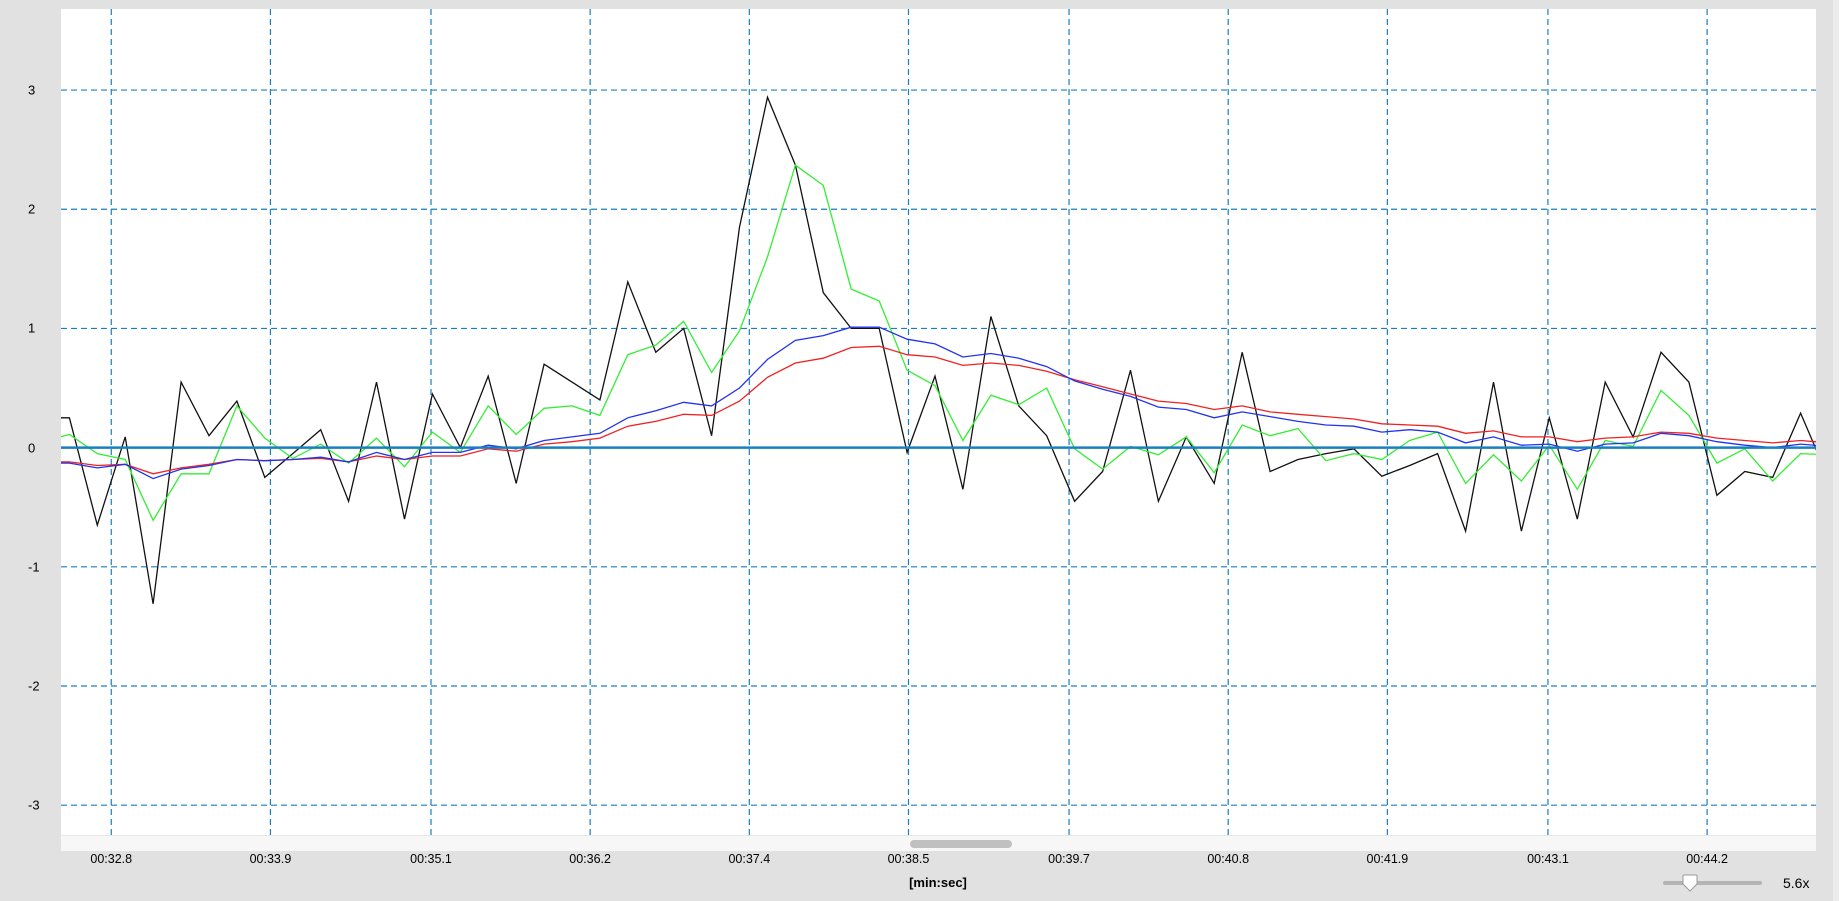 The width and height of the screenshot is (1839, 901). I want to click on y-tick-label: 1, so click(32, 328).